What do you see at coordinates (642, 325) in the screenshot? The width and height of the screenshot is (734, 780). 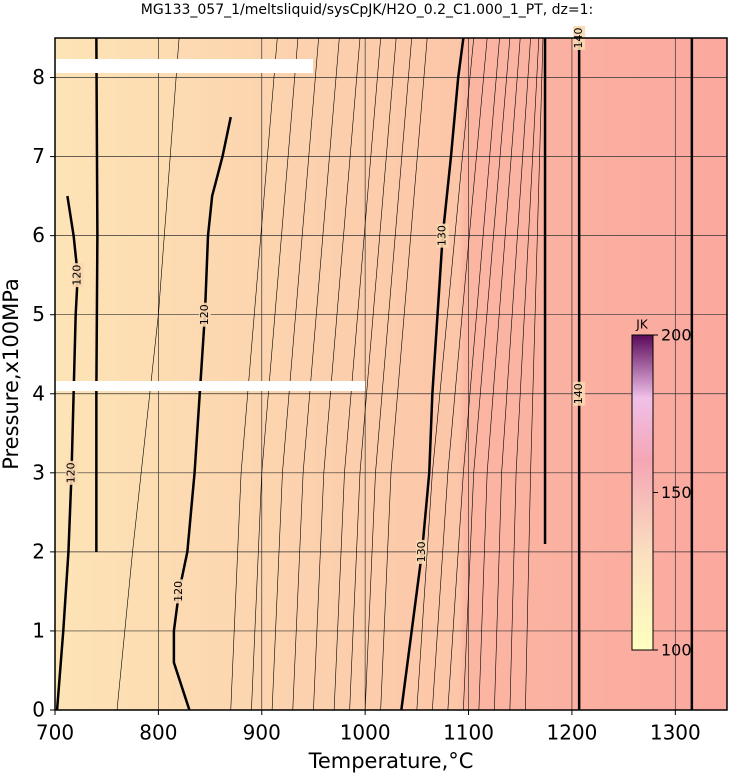 I see `colorbar-label: JK` at bounding box center [642, 325].